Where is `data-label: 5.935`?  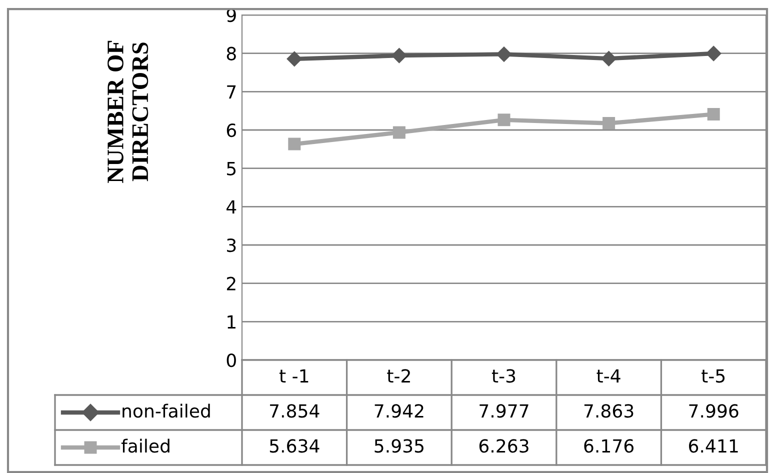 data-label: 5.935 is located at coordinates (399, 446).